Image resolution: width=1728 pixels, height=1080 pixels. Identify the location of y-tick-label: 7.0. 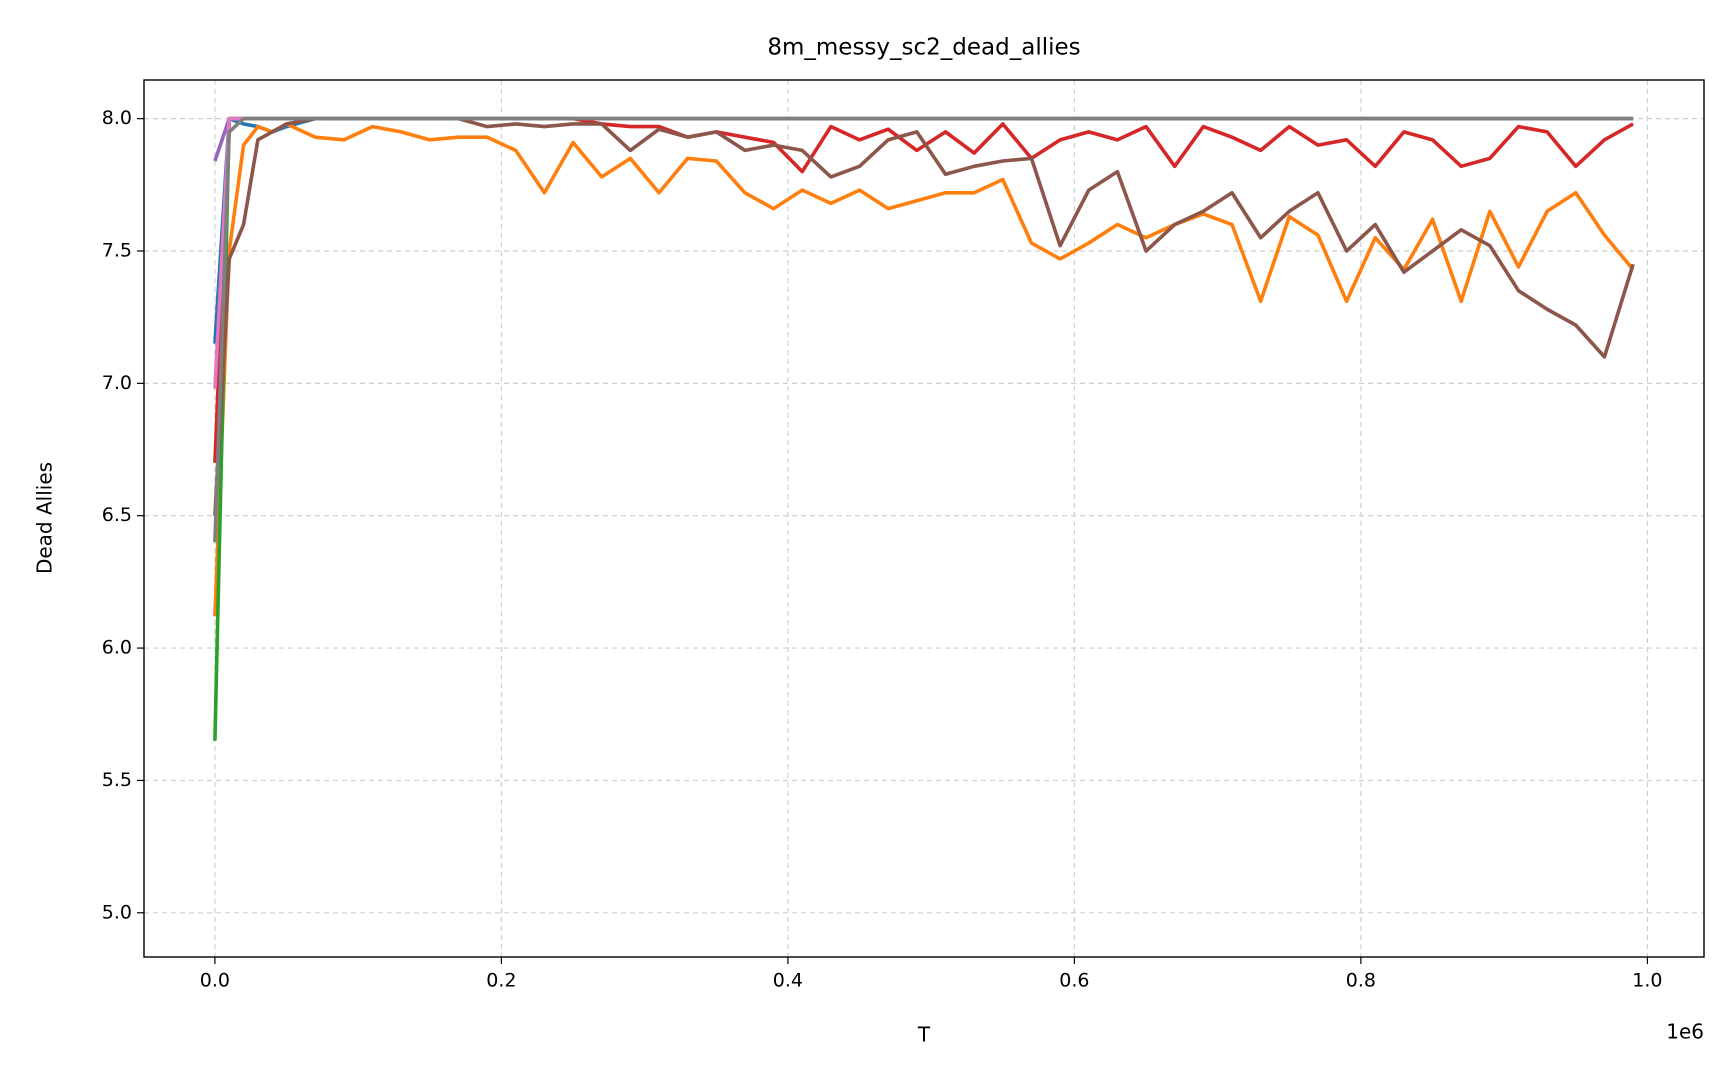
(117, 383).